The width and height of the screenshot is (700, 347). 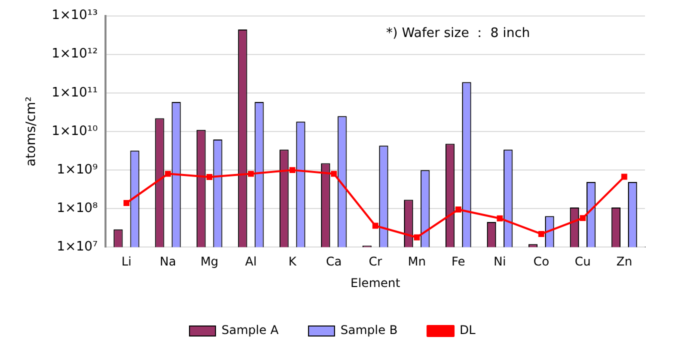 What do you see at coordinates (75, 92) in the screenshot?
I see `y-tick-label: 1×10¹¹` at bounding box center [75, 92].